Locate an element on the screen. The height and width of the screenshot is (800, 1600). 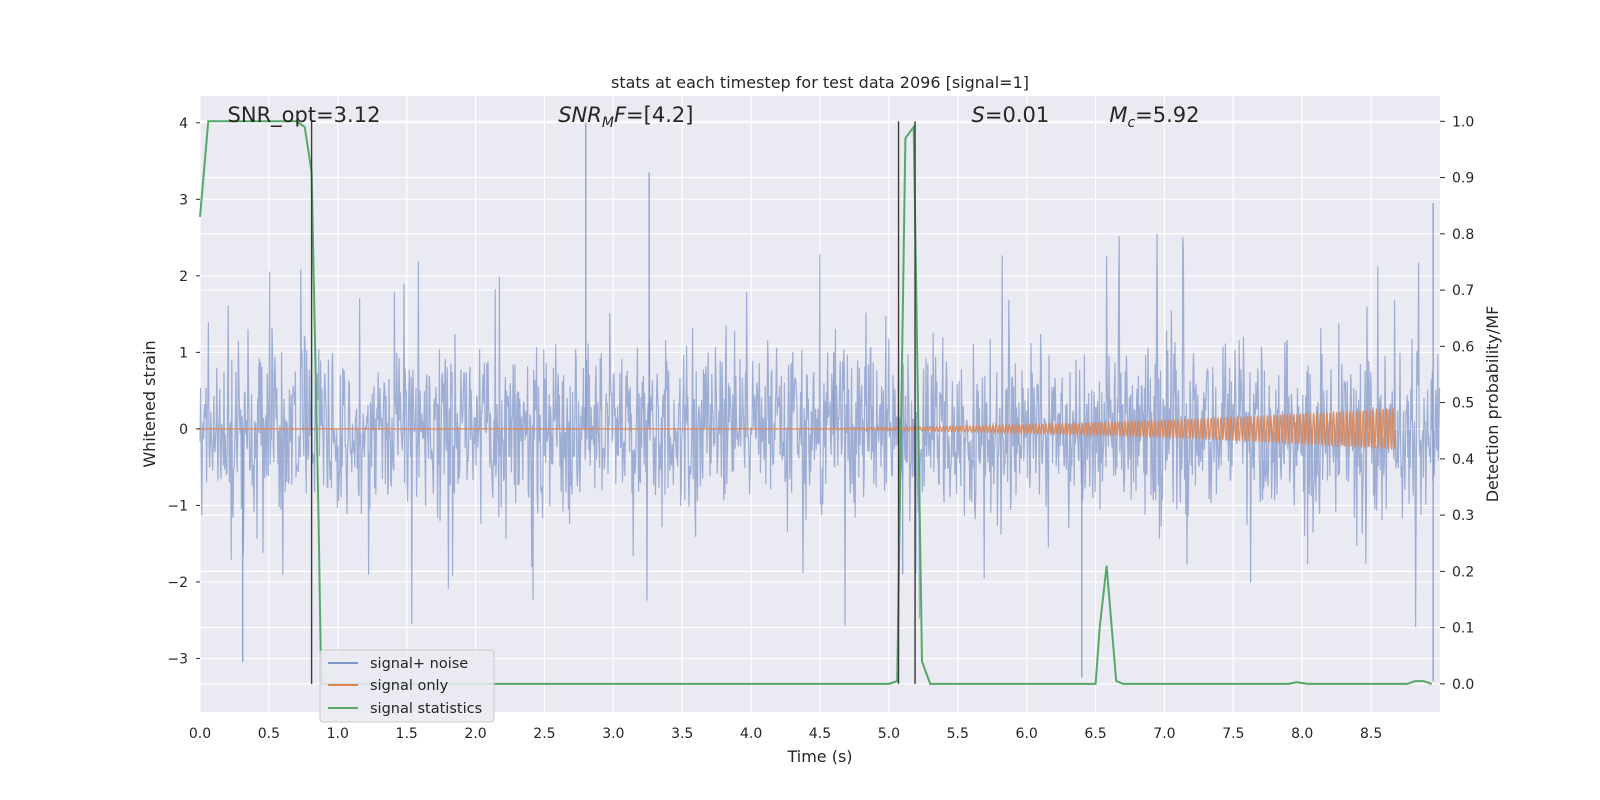
right-y-tick-label: 0.5 is located at coordinates (1463, 404).